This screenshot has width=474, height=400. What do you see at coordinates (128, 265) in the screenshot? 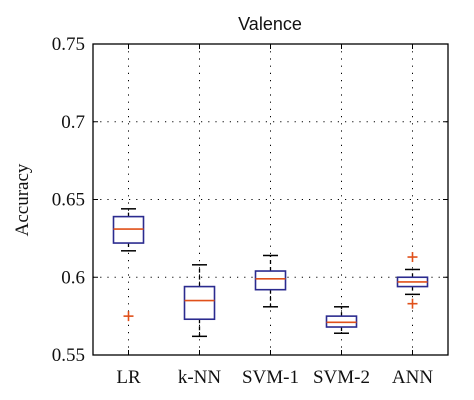
I see `box-lr` at bounding box center [128, 265].